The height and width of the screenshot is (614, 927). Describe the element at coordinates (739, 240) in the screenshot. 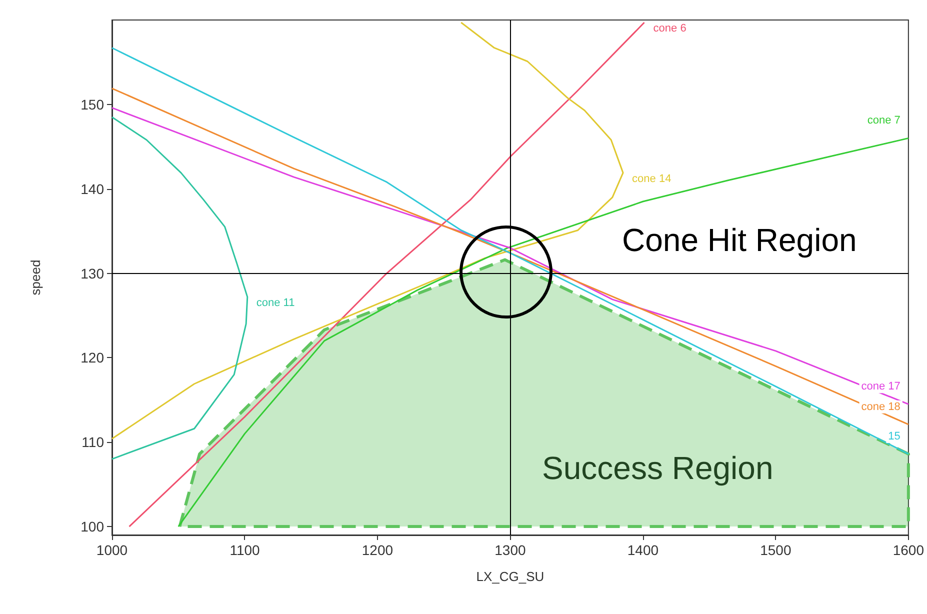

I see `annotation: Cone Hit Region` at that location.